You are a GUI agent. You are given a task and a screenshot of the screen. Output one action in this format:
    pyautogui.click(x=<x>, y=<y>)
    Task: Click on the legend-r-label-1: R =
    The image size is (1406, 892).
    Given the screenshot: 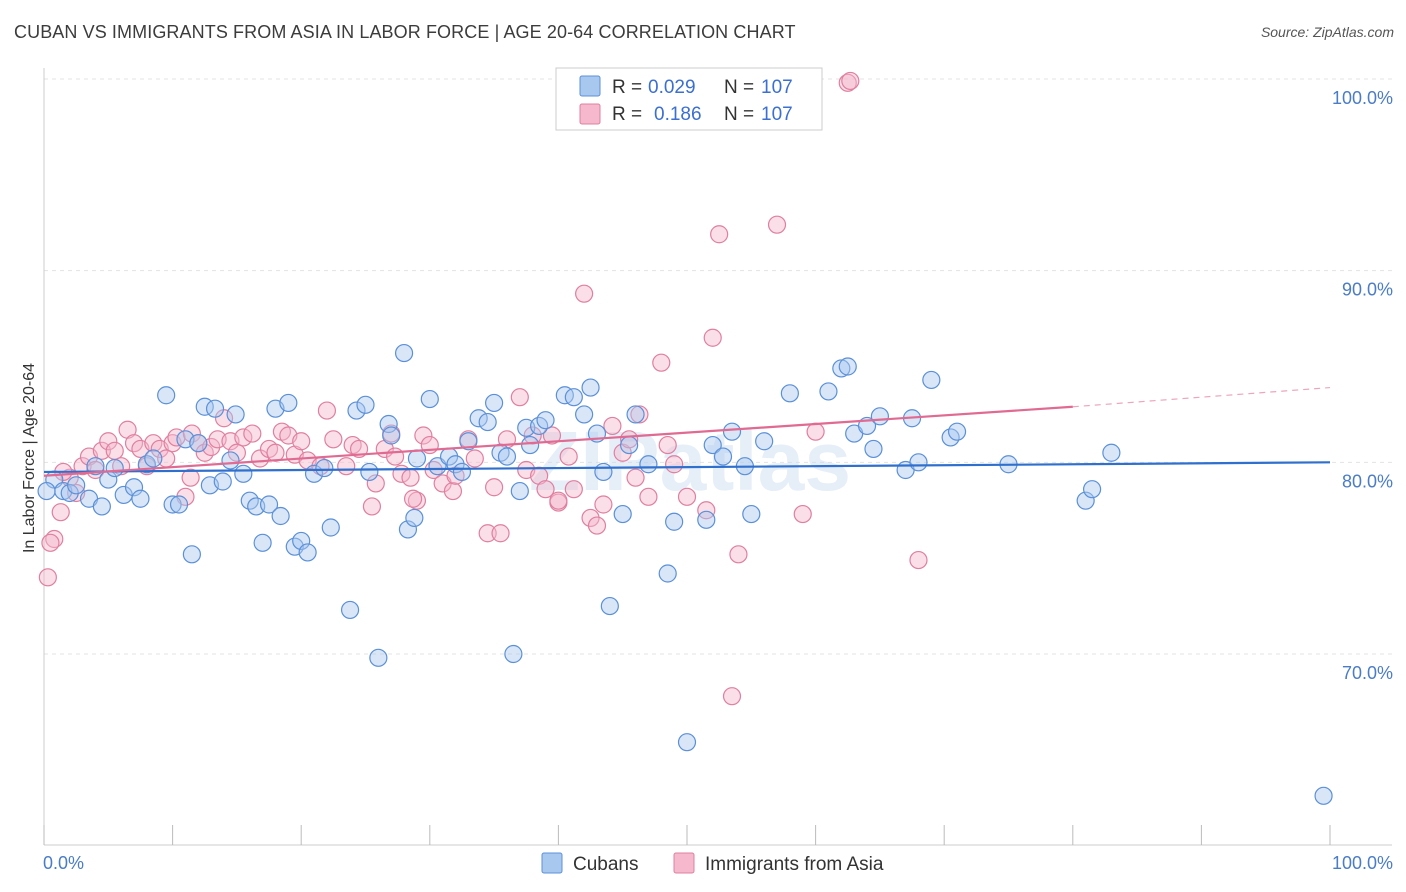 What is the action you would take?
    pyautogui.click(x=627, y=87)
    